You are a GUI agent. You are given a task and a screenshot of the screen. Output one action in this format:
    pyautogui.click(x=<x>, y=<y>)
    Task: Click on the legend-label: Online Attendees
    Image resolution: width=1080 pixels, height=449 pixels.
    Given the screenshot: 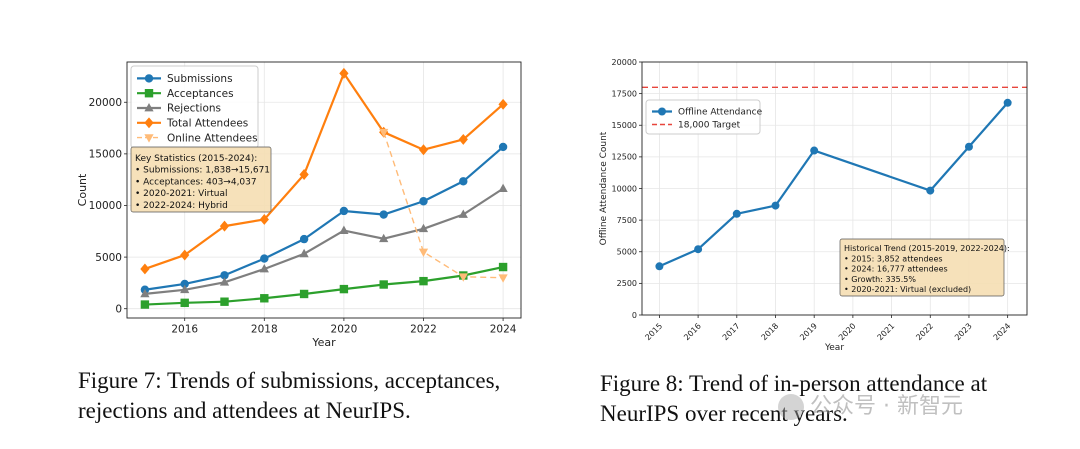 What is the action you would take?
    pyautogui.click(x=212, y=138)
    